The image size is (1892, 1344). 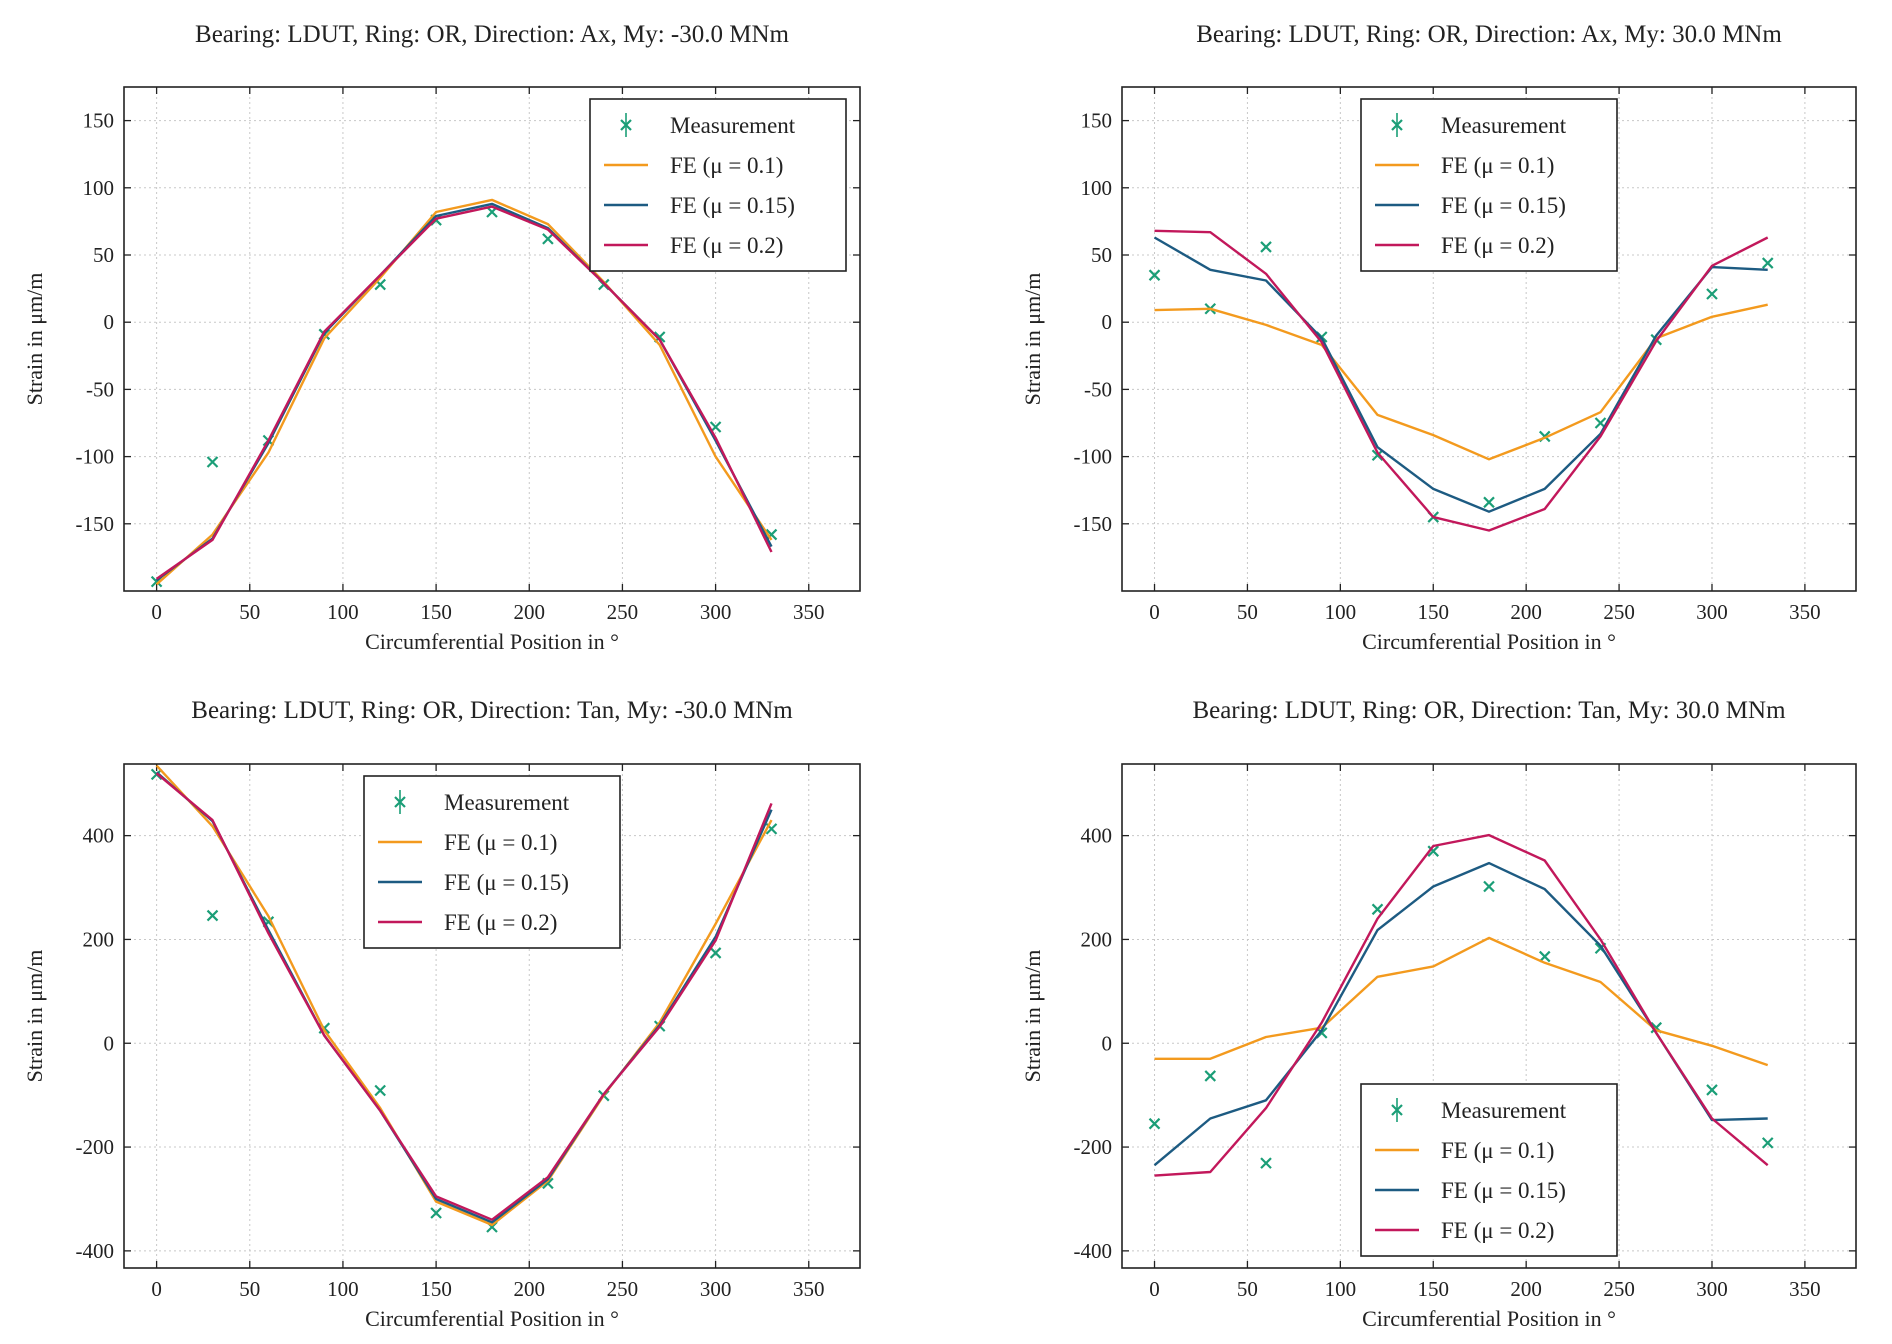 What do you see at coordinates (156, 612) in the screenshot?
I see `x-tick-label: 0` at bounding box center [156, 612].